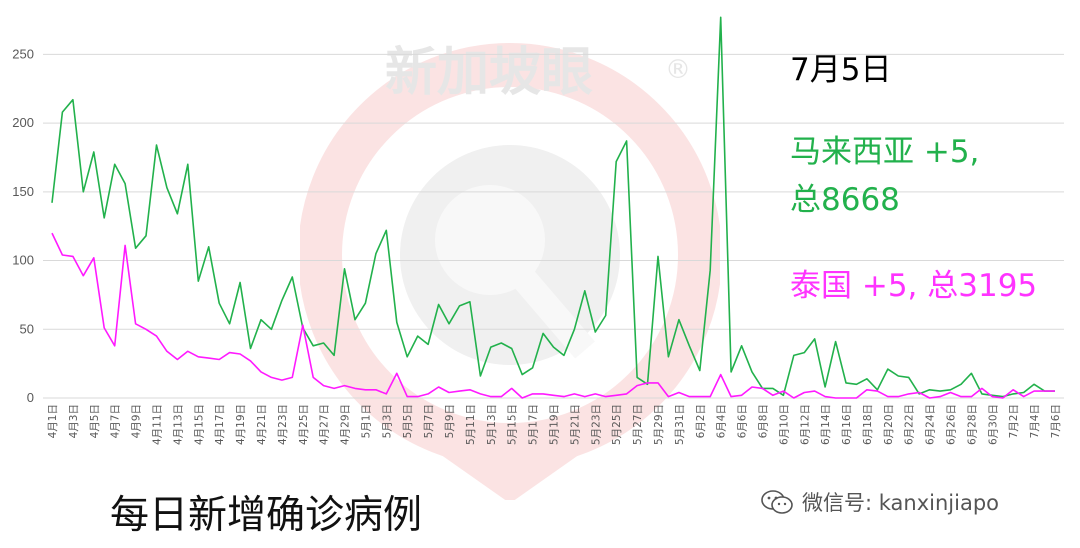 This screenshot has height=548, width=1080. I want to click on x-tick-label: 6月24日, so click(931, 424).